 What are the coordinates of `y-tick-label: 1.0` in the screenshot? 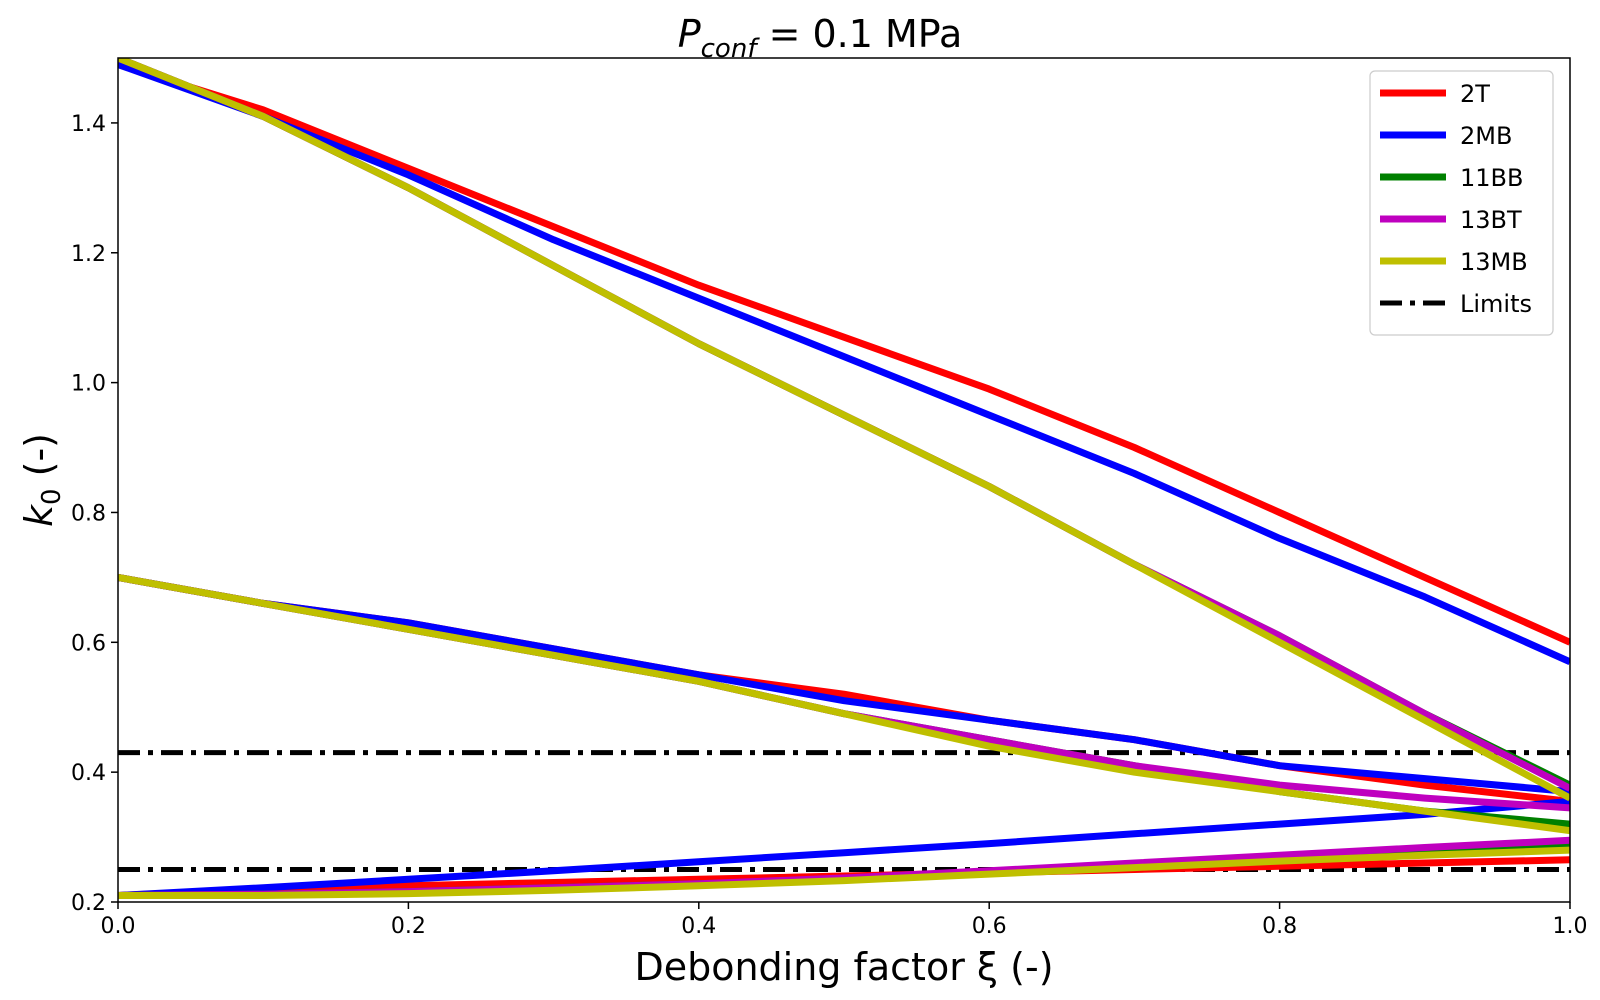 It's located at (88, 384).